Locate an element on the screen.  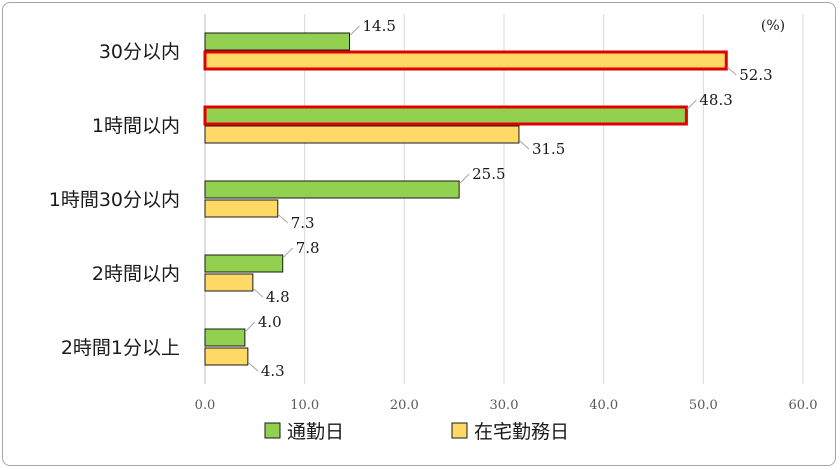
data-label-1-1: 31.5 is located at coordinates (548, 149).